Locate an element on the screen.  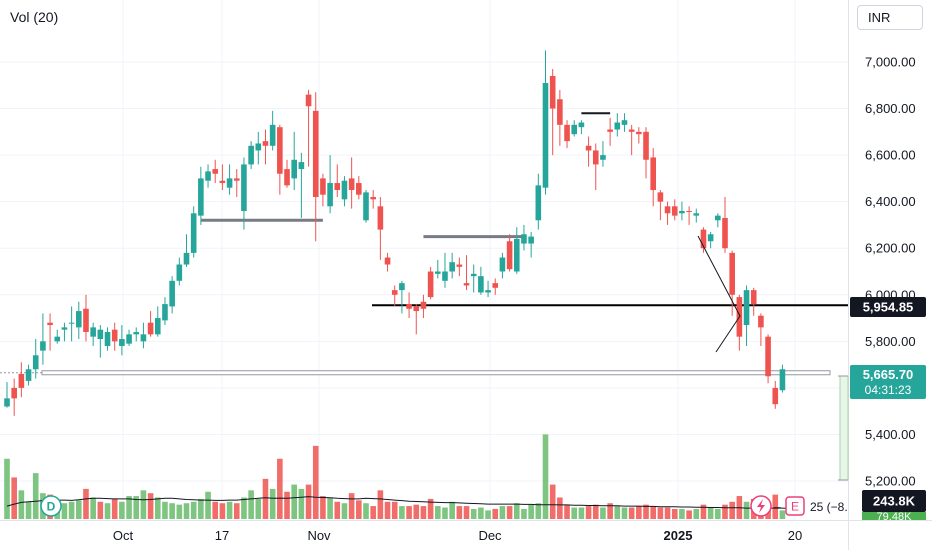
y-tick-label: 5,200.00 is located at coordinates (890, 481).